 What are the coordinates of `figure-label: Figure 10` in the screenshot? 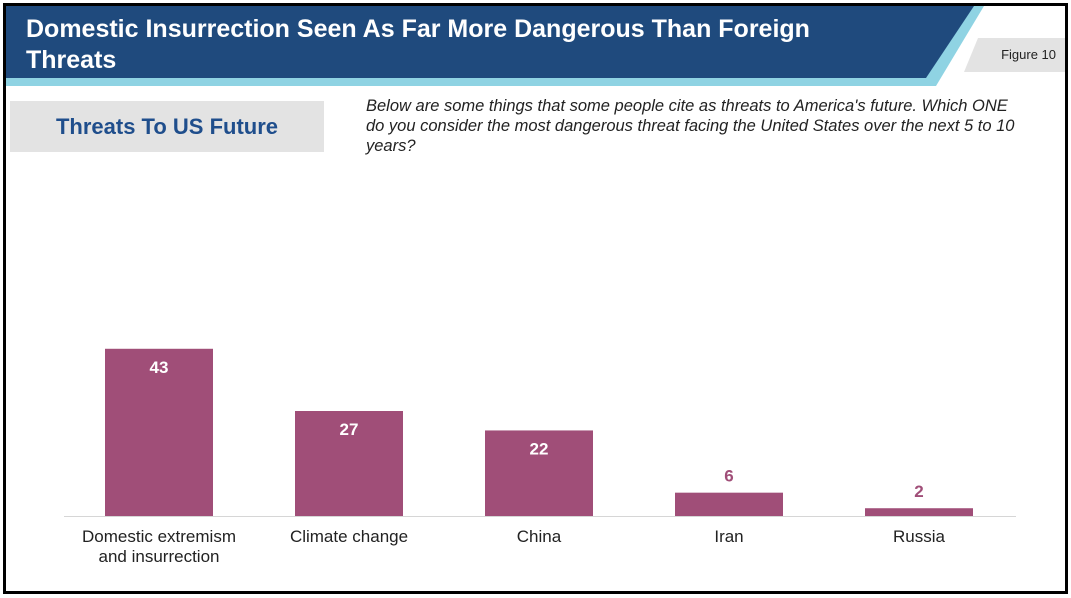 It's located at (1028, 54).